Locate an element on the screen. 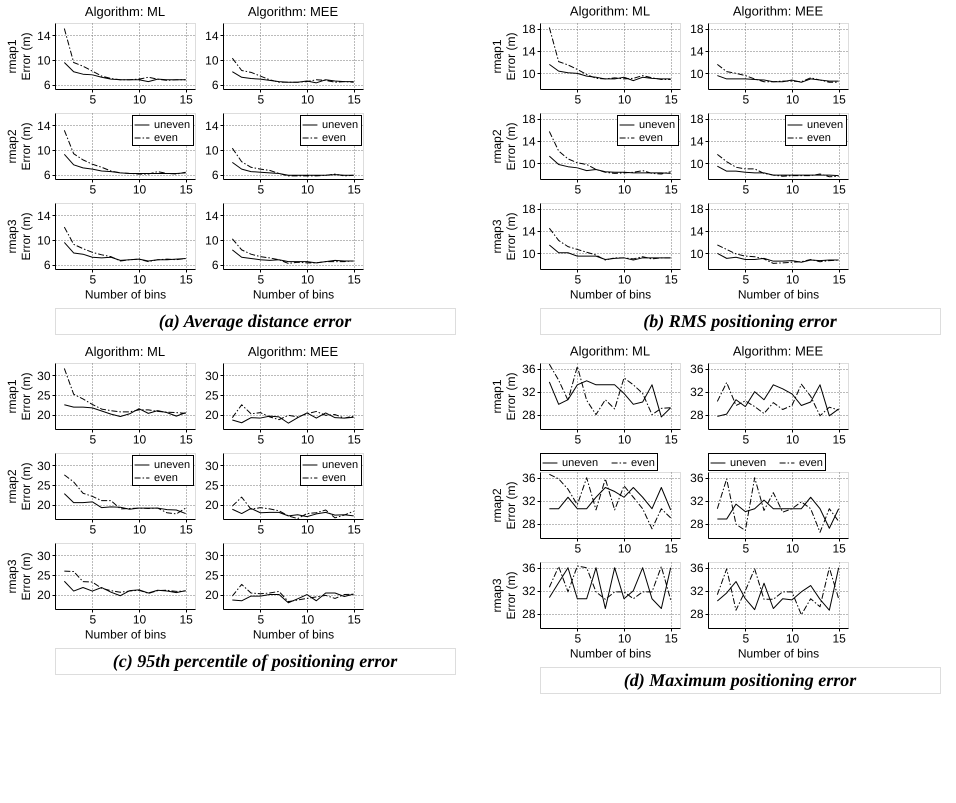 The height and width of the screenshot is (803, 956). y-axis-title: rmap2 Error (m) is located at coordinates (19, 486).